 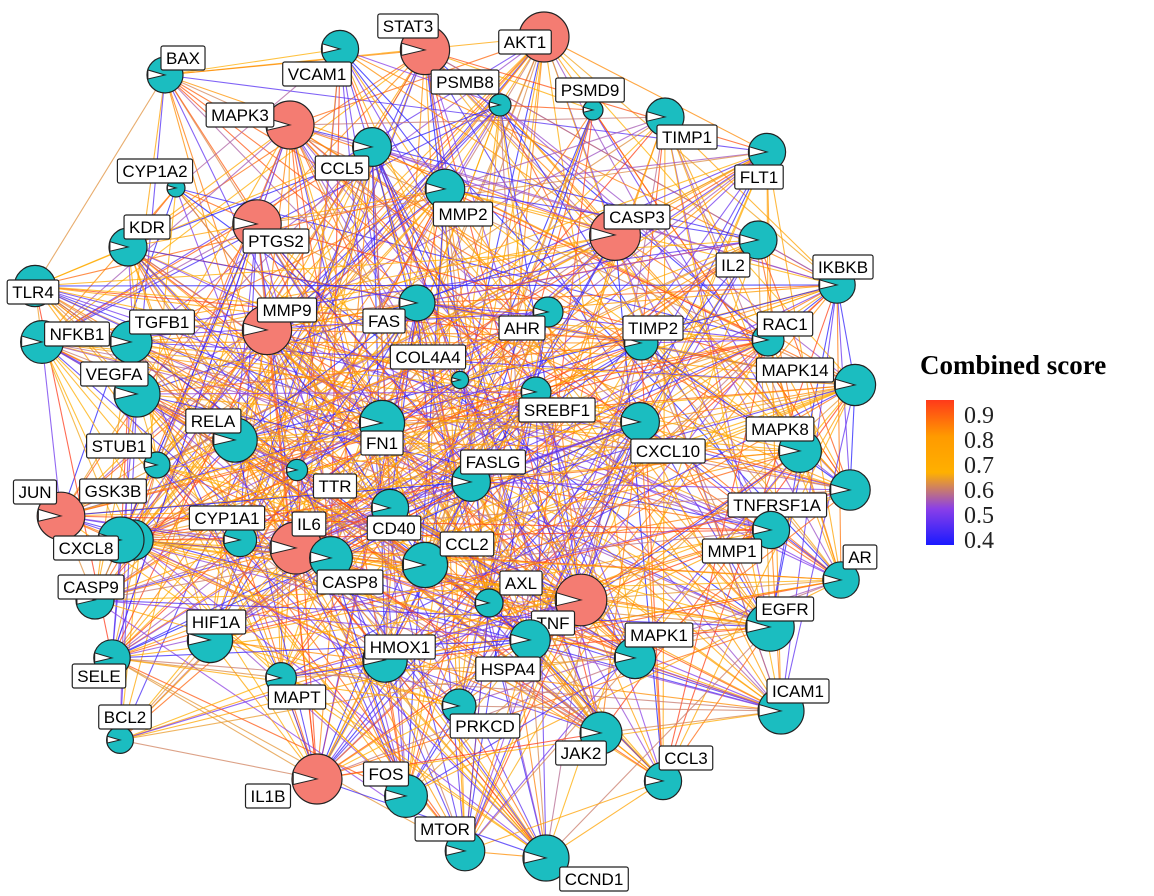 What do you see at coordinates (746, 537) in the screenshot?
I see `node-mmp1: MMP1` at bounding box center [746, 537].